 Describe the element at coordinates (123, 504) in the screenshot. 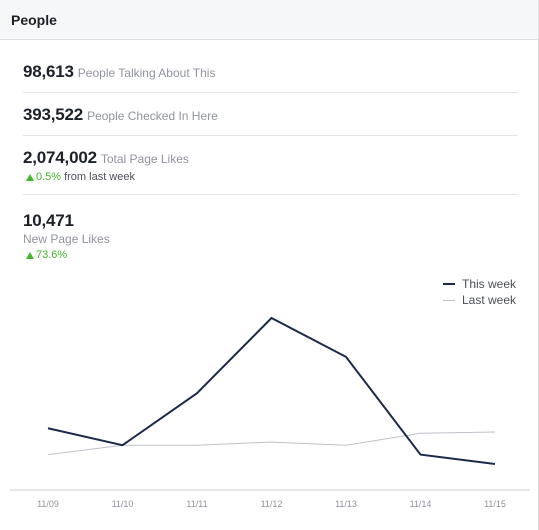

I see `x-tick-label: 11/10` at that location.